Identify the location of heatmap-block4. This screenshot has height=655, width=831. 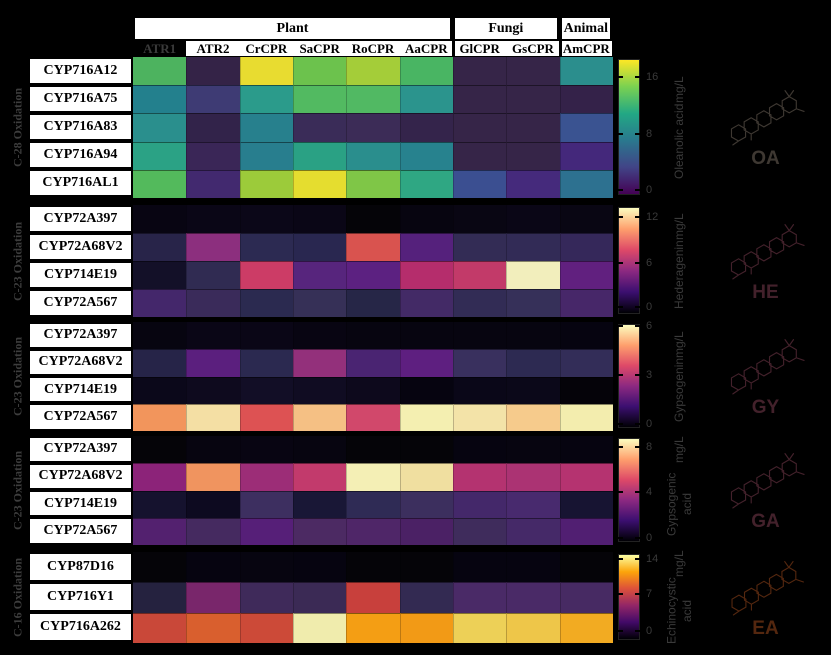
(373, 490).